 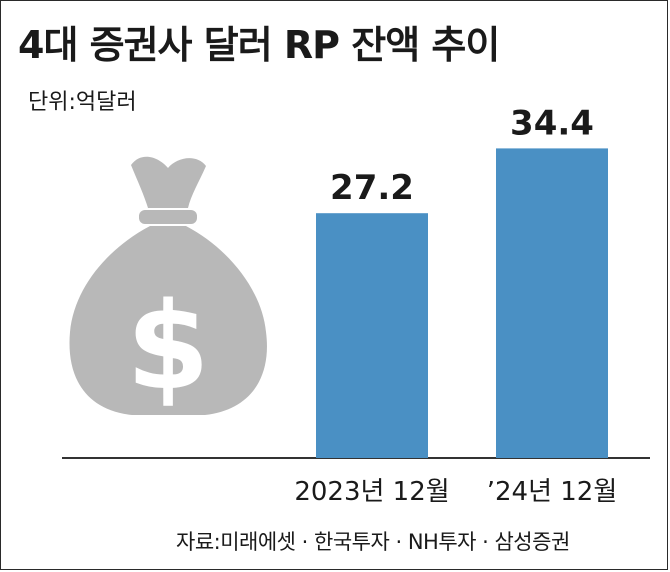 I want to click on x-tick-label-2: ’24년 12월, so click(x=552, y=492).